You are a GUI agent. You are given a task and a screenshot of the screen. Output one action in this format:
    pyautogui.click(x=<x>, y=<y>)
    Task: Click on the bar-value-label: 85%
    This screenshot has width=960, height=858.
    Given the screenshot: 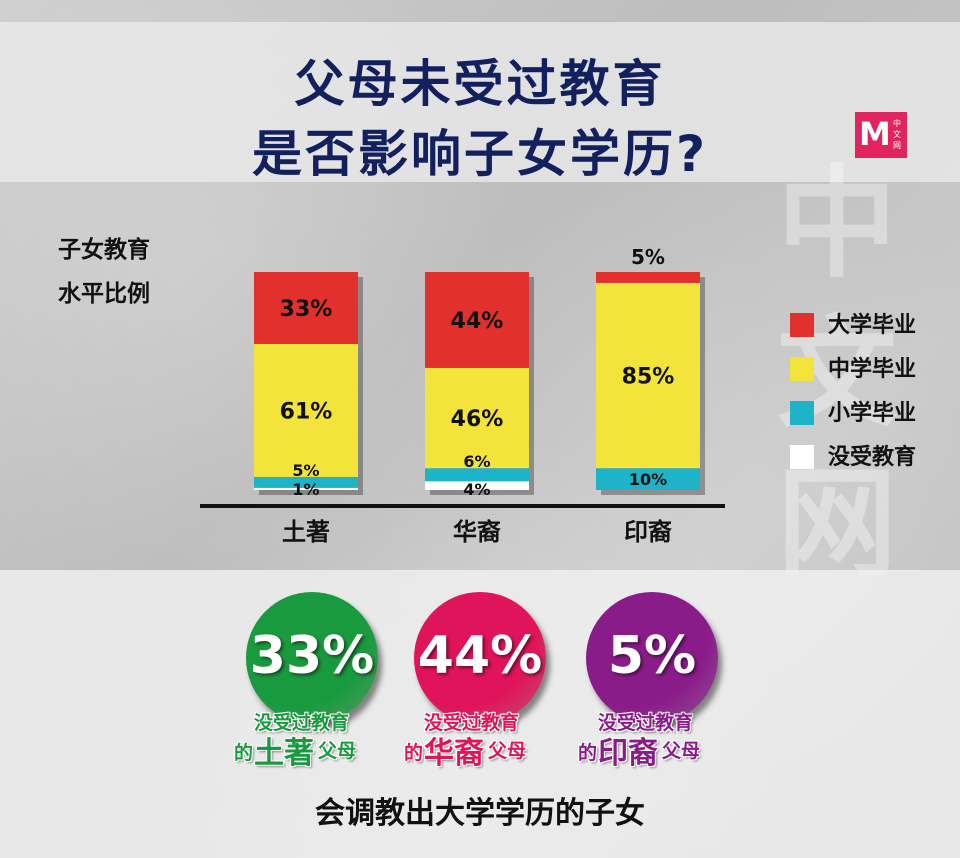 What is the action you would take?
    pyautogui.click(x=648, y=377)
    